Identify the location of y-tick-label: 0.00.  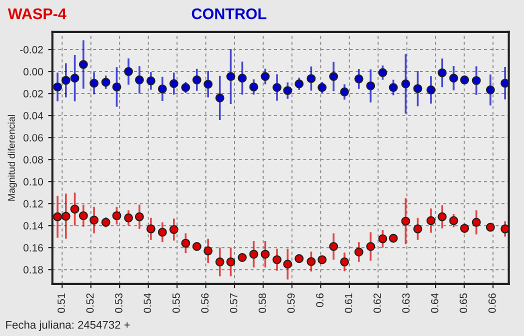
(33, 72).